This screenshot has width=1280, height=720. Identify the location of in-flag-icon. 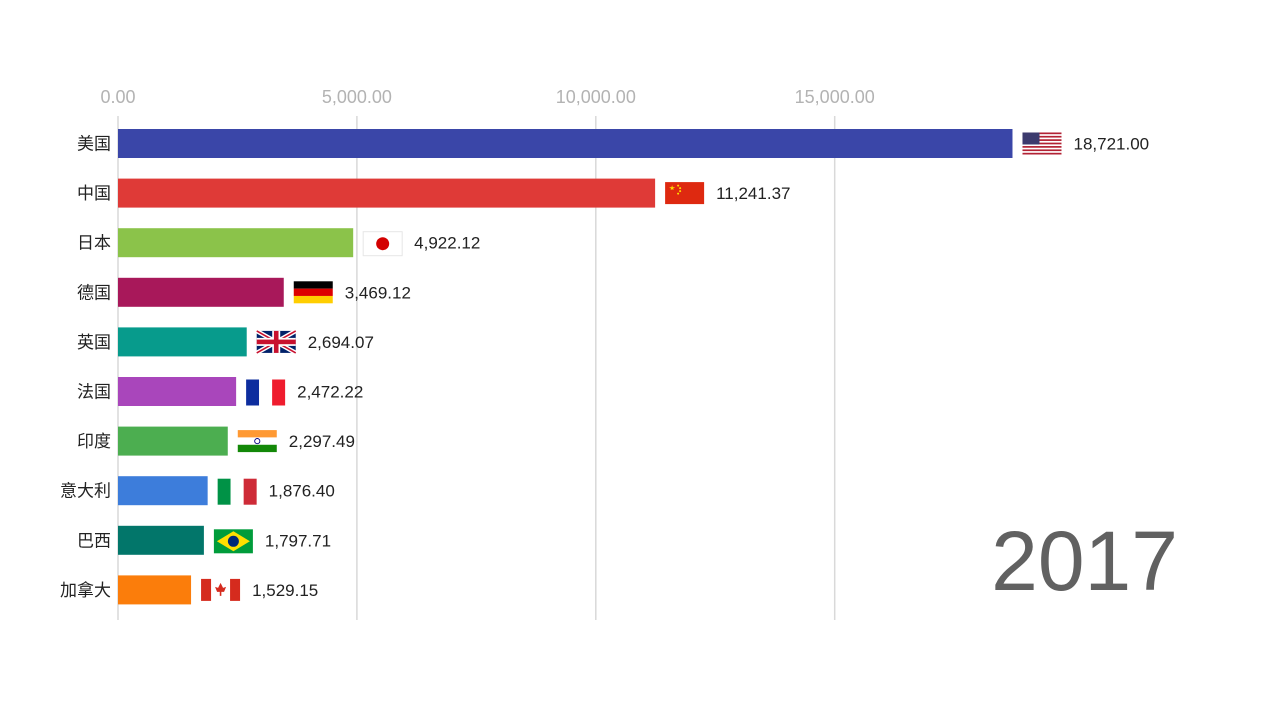
(257, 441).